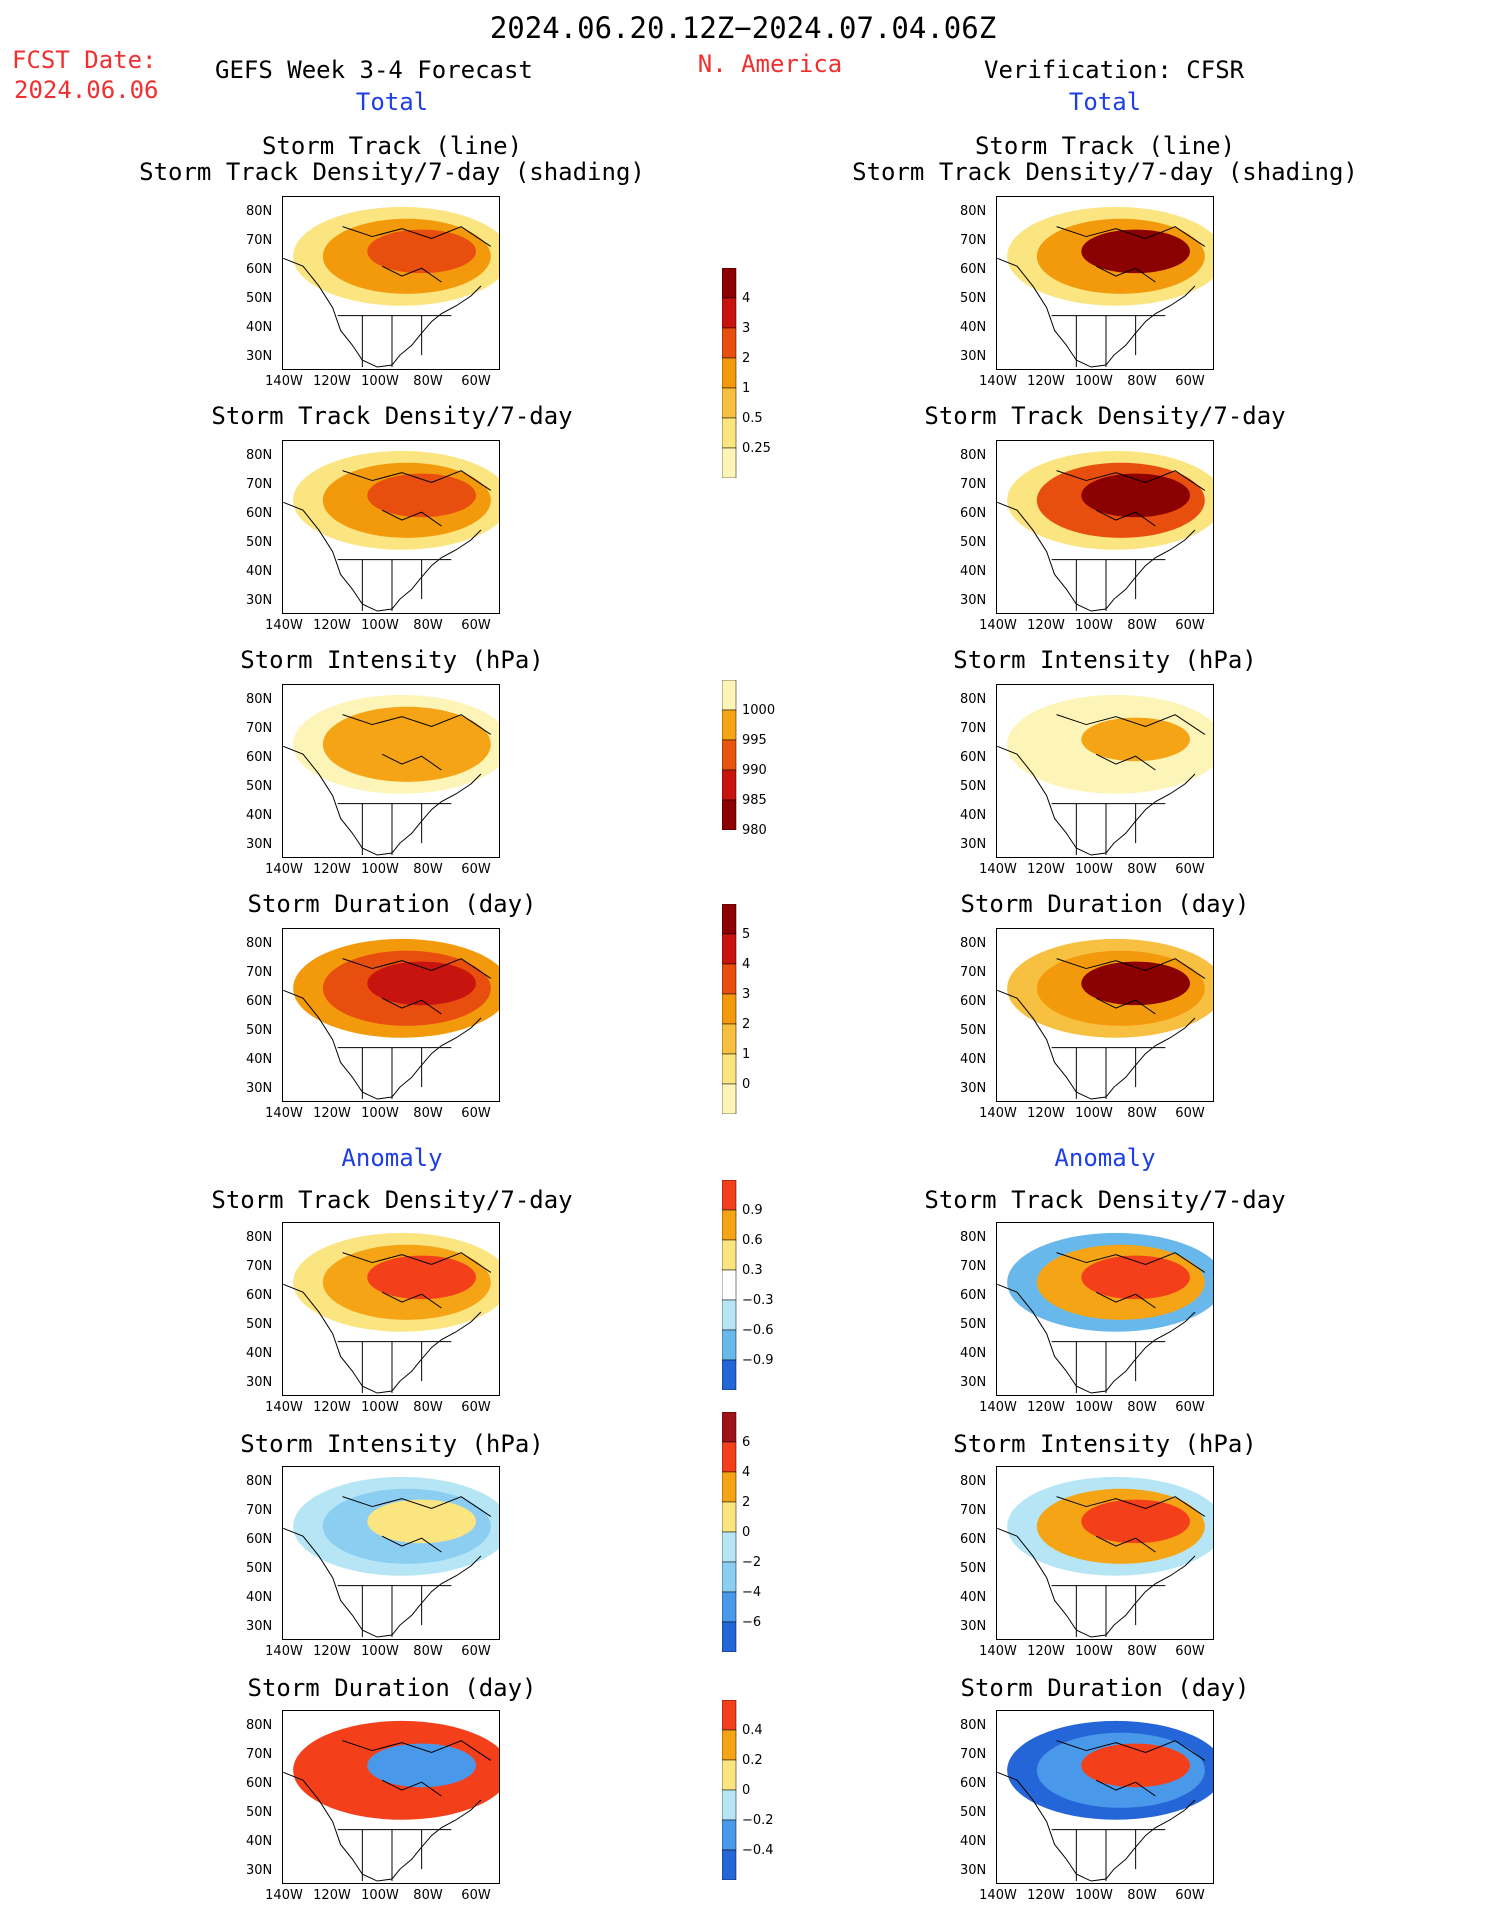  I want to click on colorbar-label: 2, so click(746, 1024).